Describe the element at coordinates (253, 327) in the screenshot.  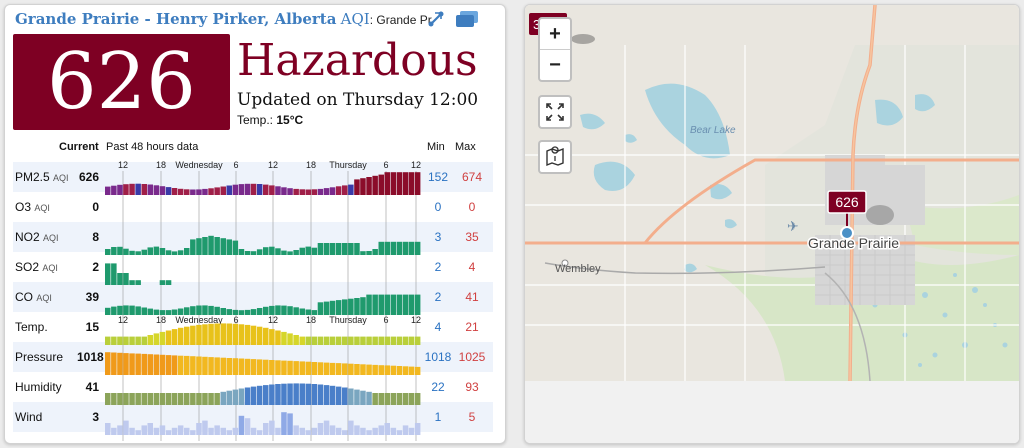
I see `row-temp: Temp. 15 4 21` at that location.